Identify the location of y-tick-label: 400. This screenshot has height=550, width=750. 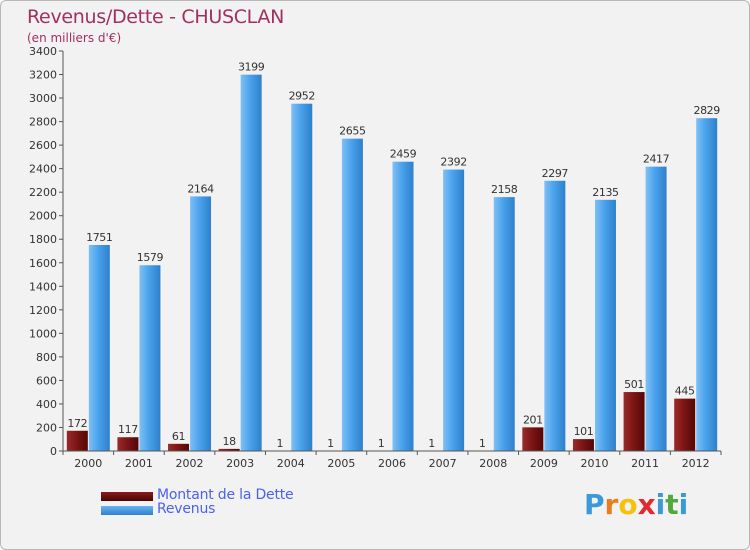
(46, 404).